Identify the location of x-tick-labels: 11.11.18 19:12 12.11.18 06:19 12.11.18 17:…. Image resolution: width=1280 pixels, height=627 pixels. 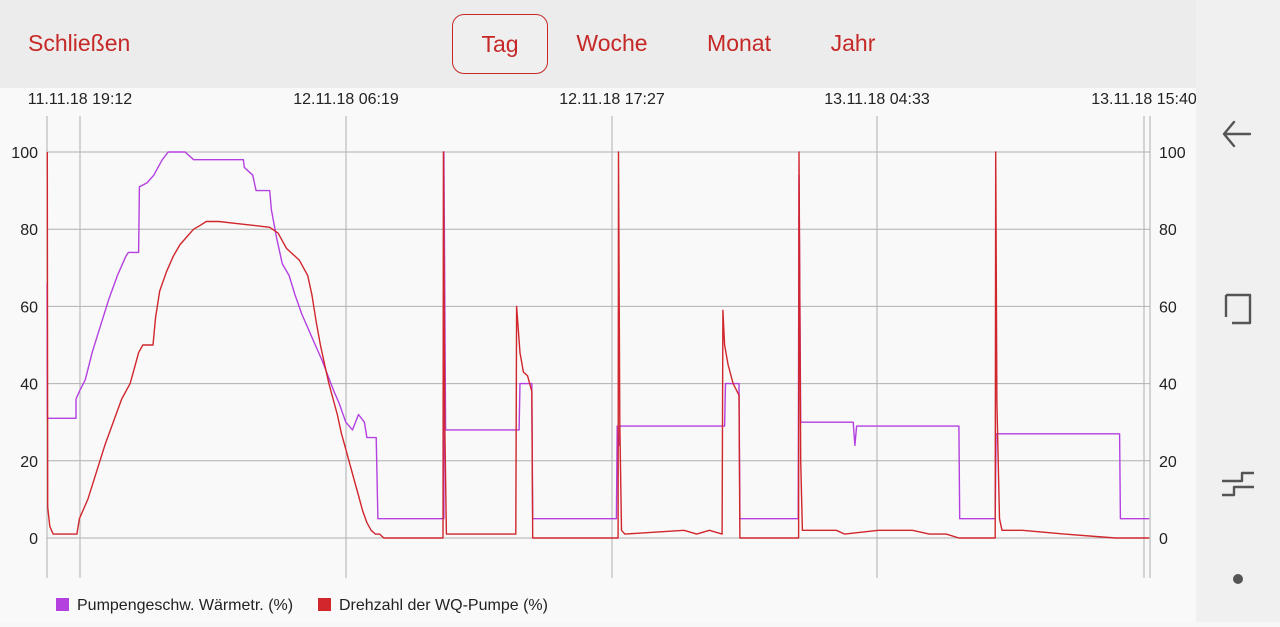
(612, 99).